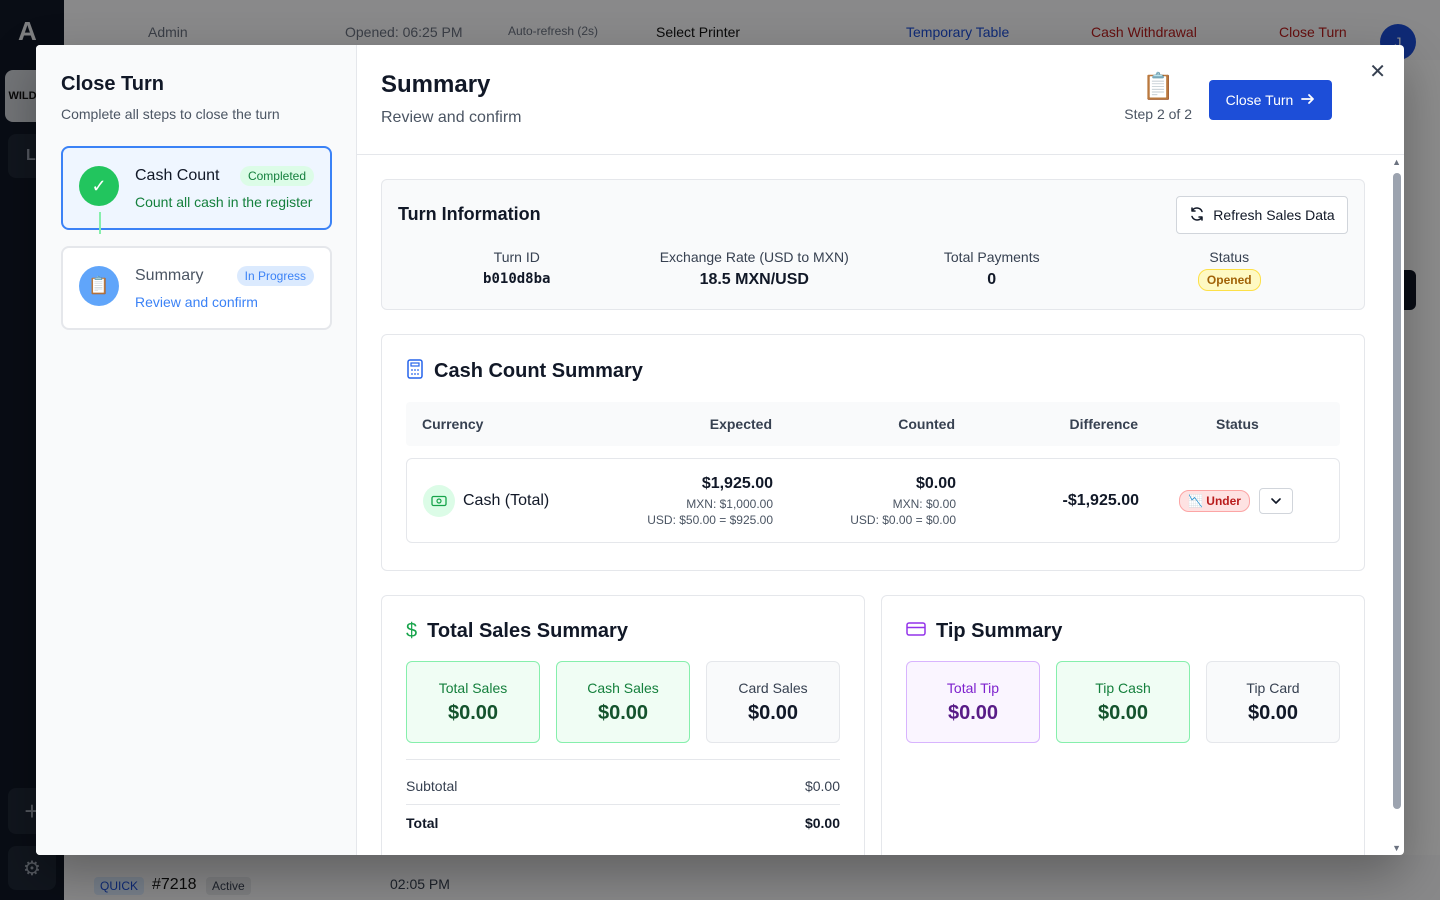 This screenshot has height=900, width=1440. I want to click on tile-label: Card Sales, so click(773, 688).